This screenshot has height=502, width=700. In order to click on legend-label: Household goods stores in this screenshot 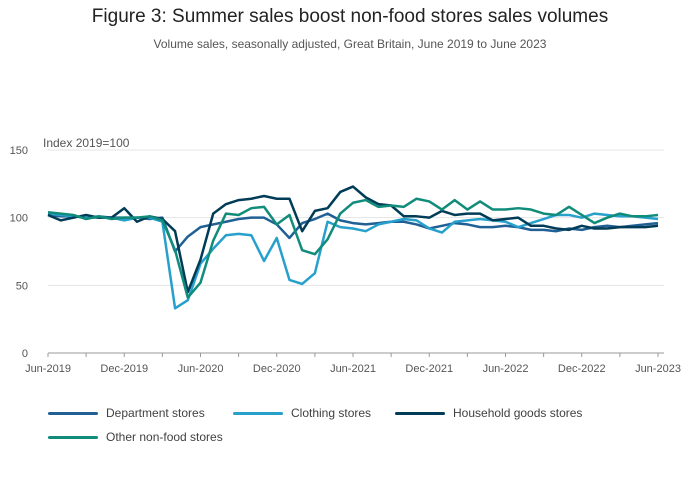, I will do `click(518, 413)`.